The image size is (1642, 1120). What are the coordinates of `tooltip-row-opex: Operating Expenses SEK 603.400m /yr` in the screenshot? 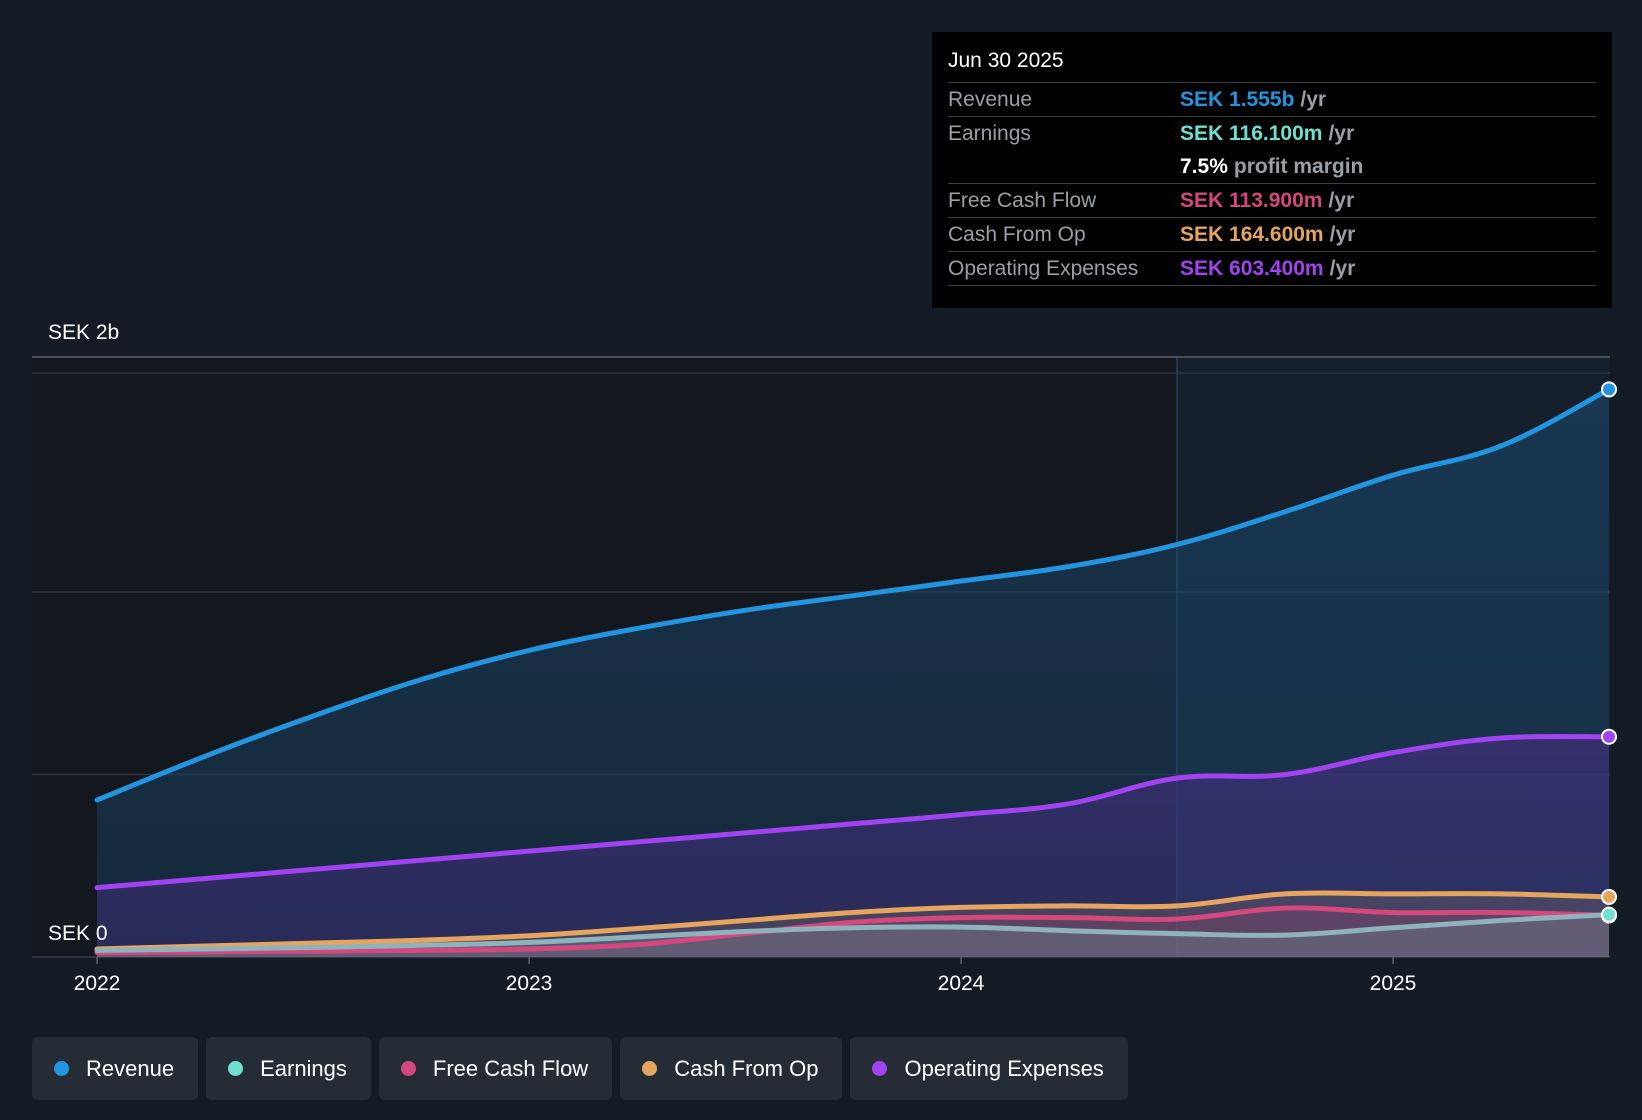 It's located at (1272, 269).